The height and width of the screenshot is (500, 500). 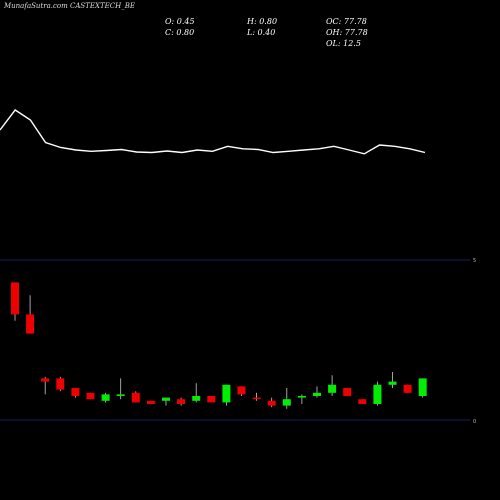 What do you see at coordinates (180, 21) in the screenshot?
I see `open-value: O: 0.45` at bounding box center [180, 21].